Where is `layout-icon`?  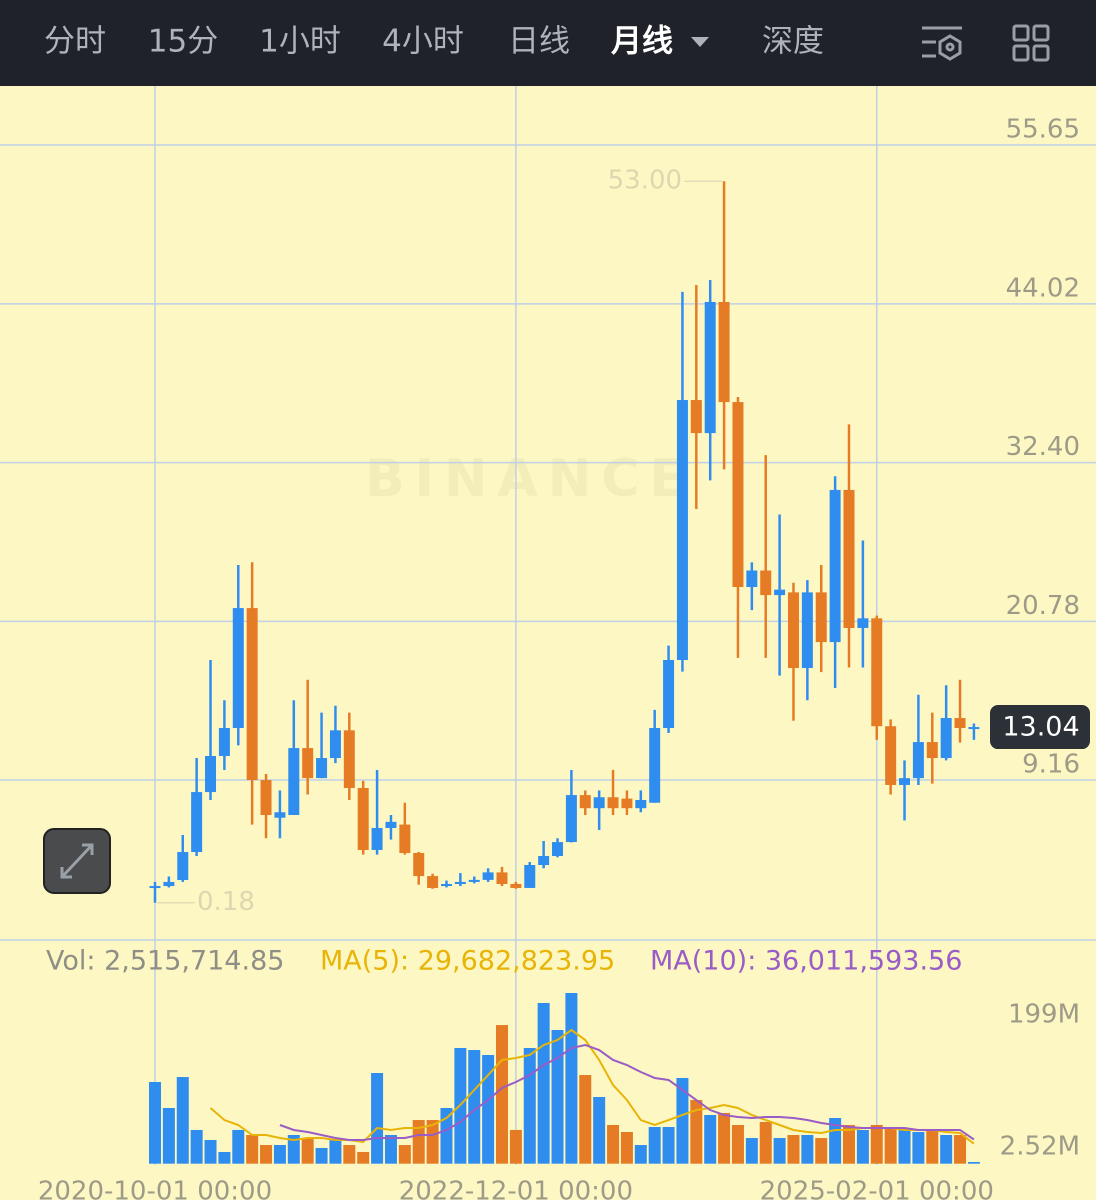
layout-icon is located at coordinates (1031, 43).